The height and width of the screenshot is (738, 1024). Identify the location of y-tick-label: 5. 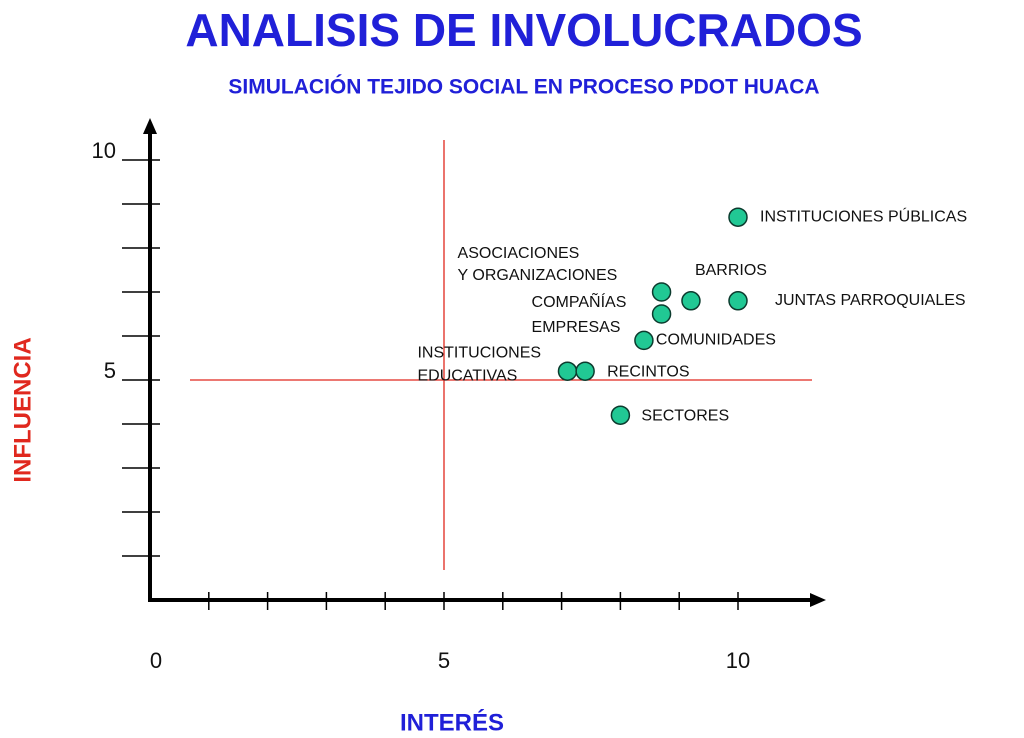
(110, 370).